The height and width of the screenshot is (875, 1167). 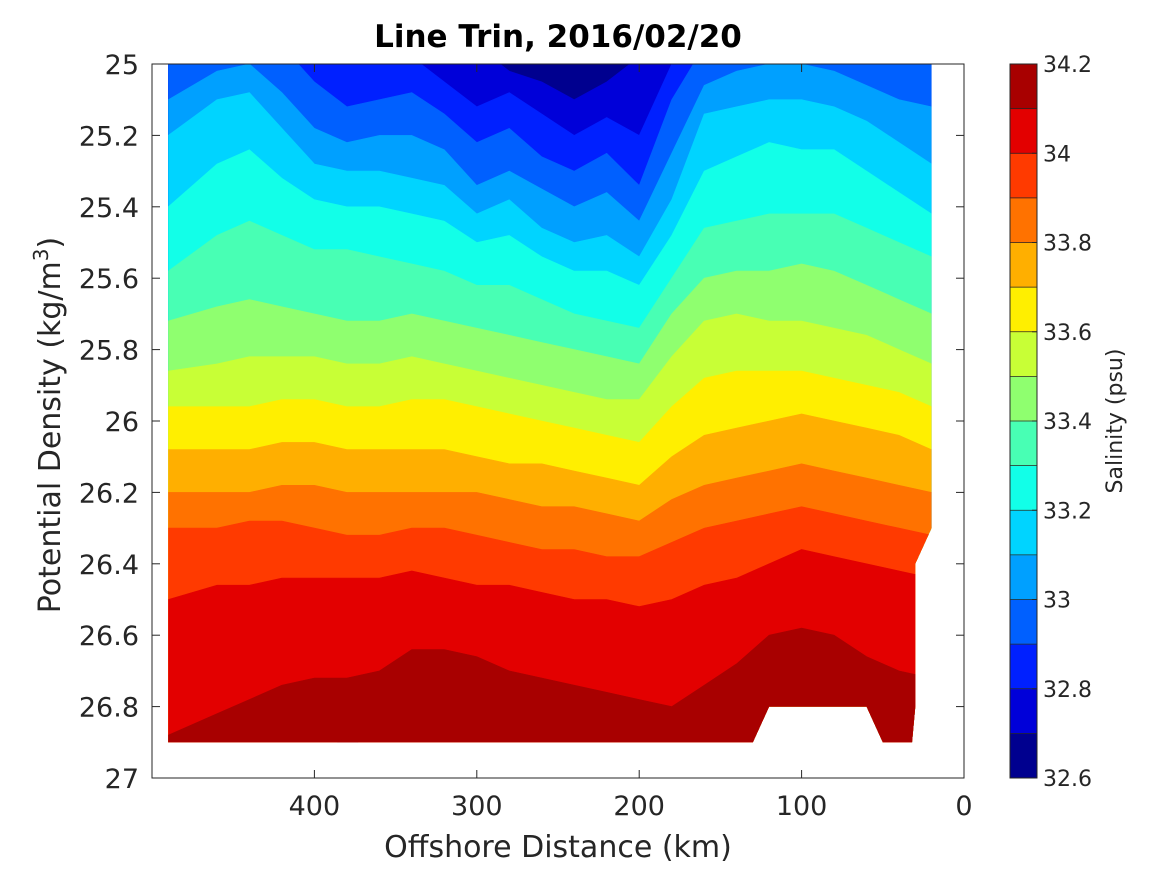 I want to click on y-axis-label-superscript: 3, so click(x=41, y=254).